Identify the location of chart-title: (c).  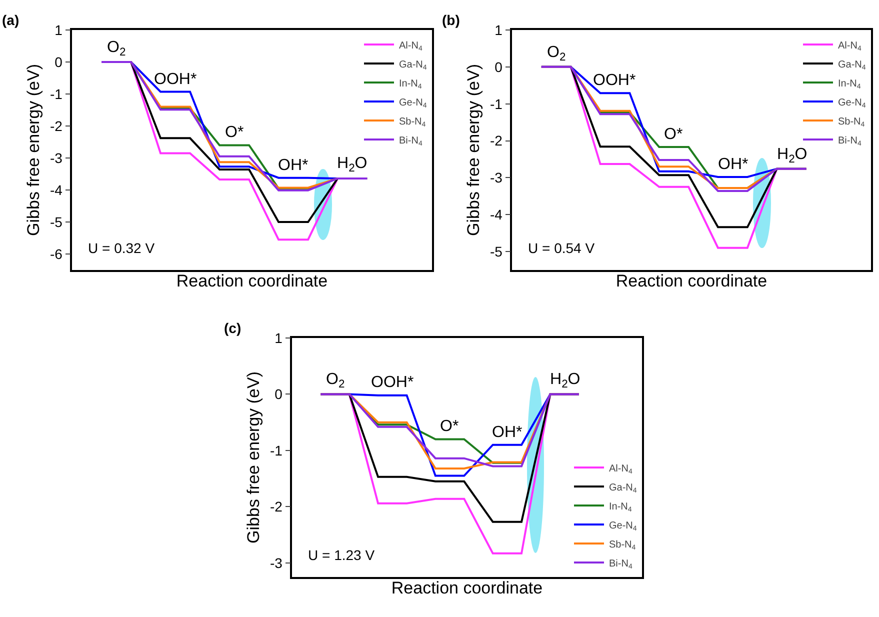
(233, 328).